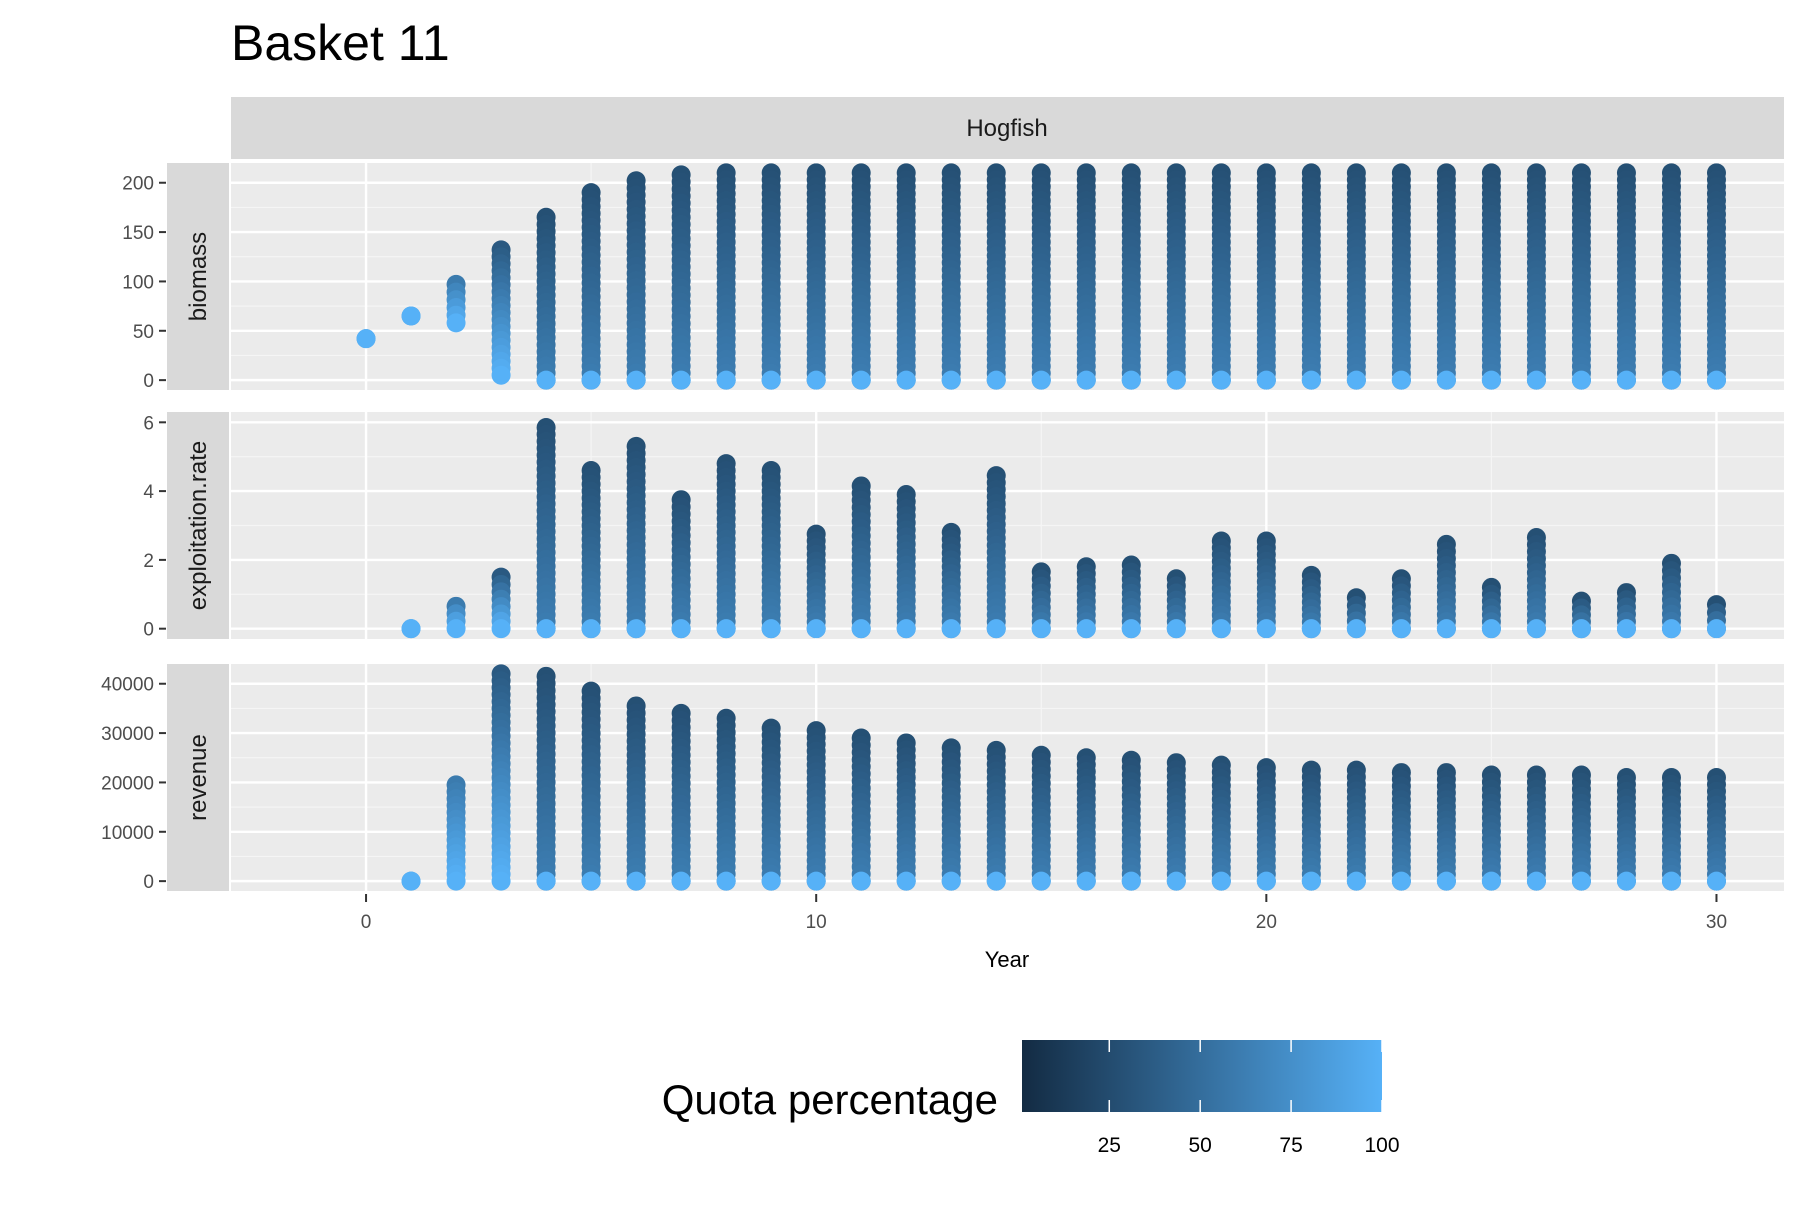 Image resolution: width=1800 pixels, height=1205 pixels. What do you see at coordinates (830, 1099) in the screenshot?
I see `legend-title: Quota percentage` at bounding box center [830, 1099].